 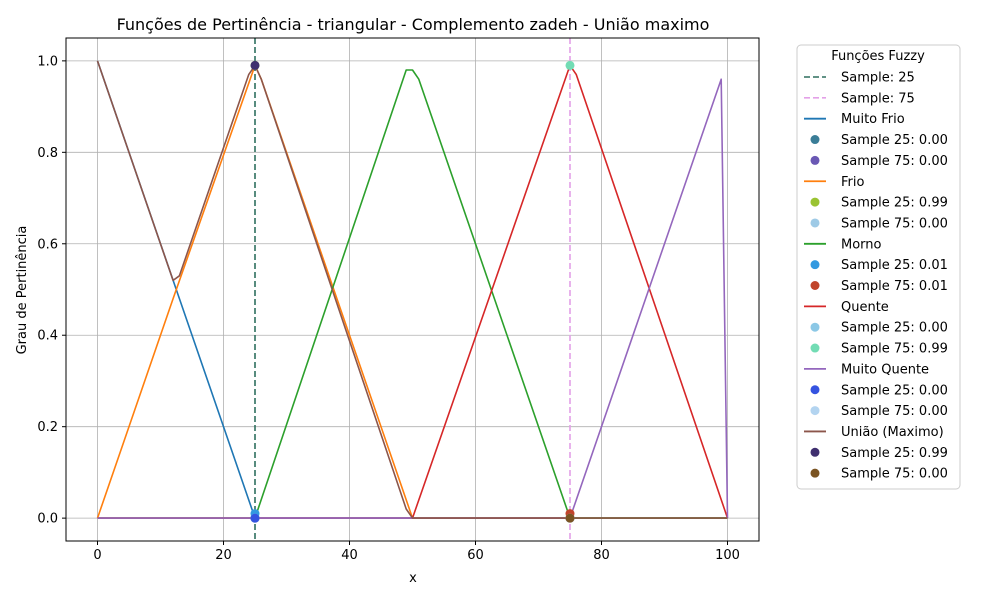 I want to click on legend-label: Sample 75: 0.01, so click(x=894, y=286).